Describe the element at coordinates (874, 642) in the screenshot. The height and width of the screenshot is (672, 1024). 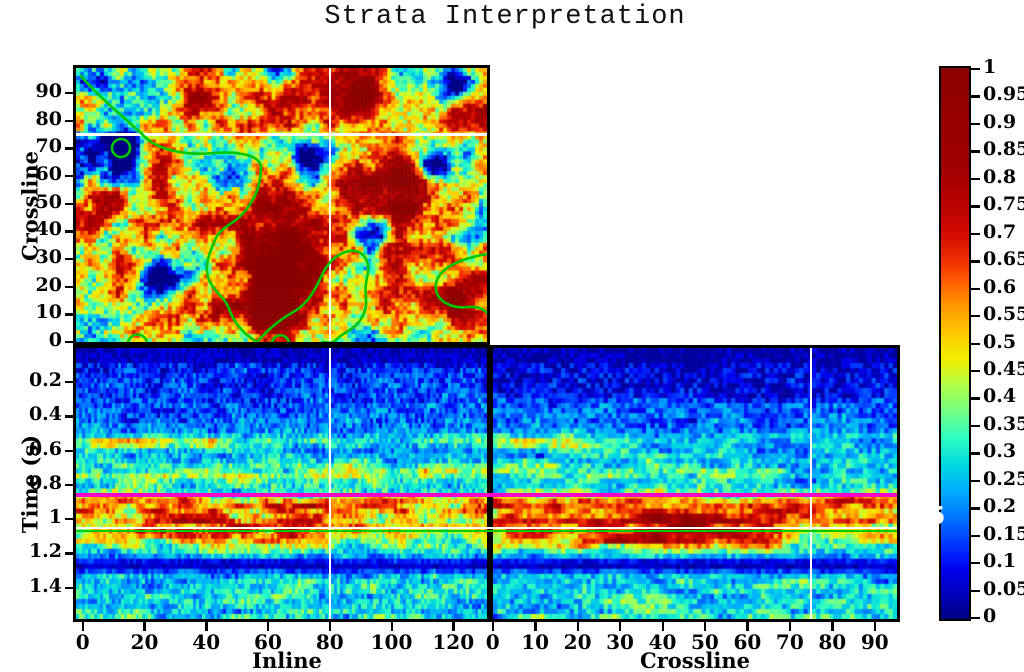
I see `crossline-xtick-label: 90` at that location.